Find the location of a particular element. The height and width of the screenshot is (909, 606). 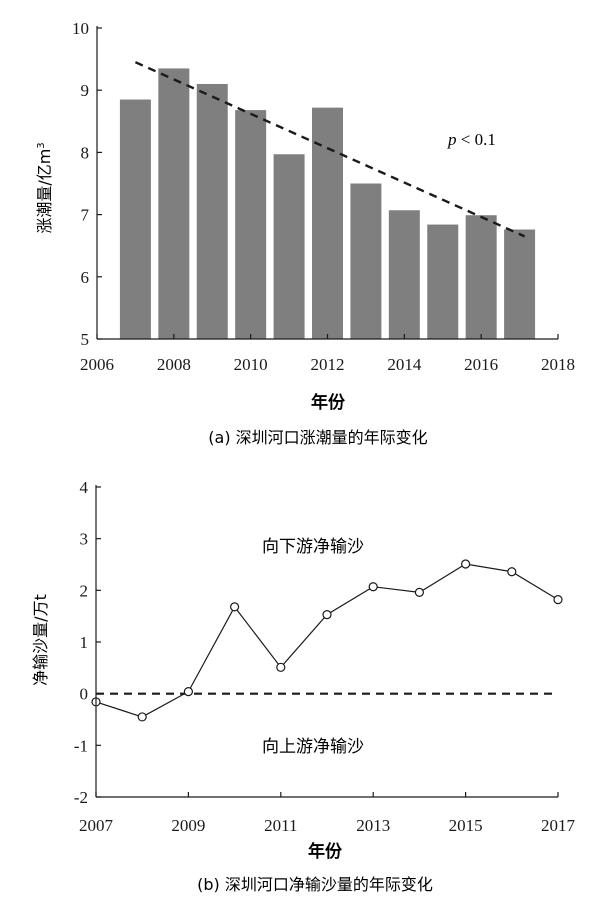

bar-2012 is located at coordinates (327, 223).